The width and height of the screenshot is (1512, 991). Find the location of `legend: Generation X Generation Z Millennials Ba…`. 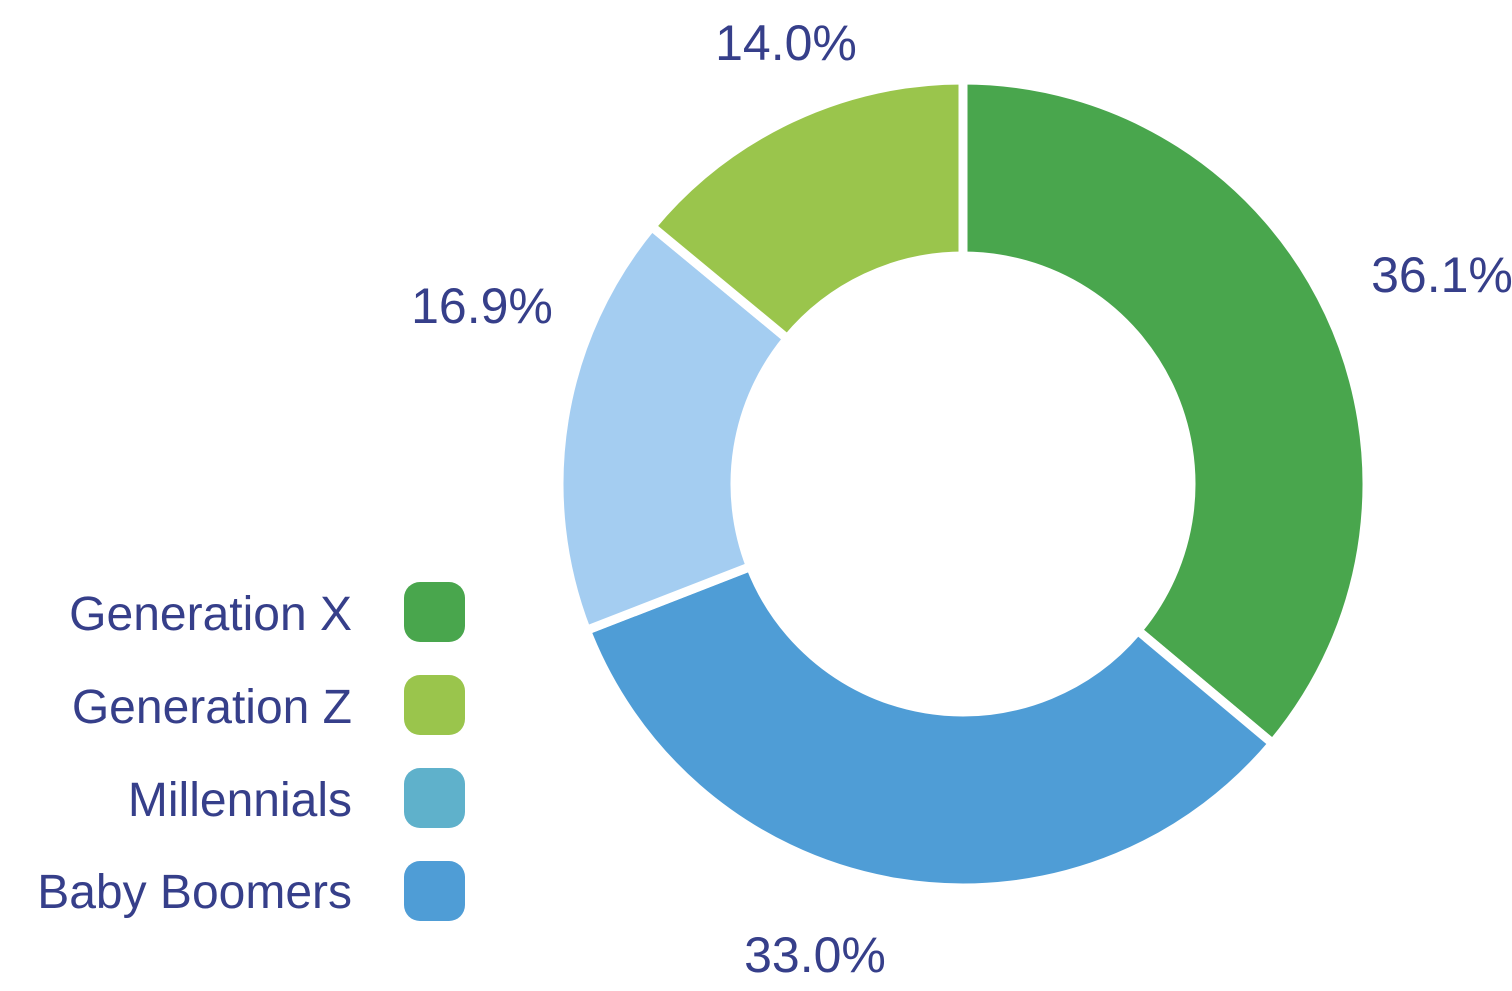

legend: Generation X Generation Z Millennials Ba… is located at coordinates (251, 751).